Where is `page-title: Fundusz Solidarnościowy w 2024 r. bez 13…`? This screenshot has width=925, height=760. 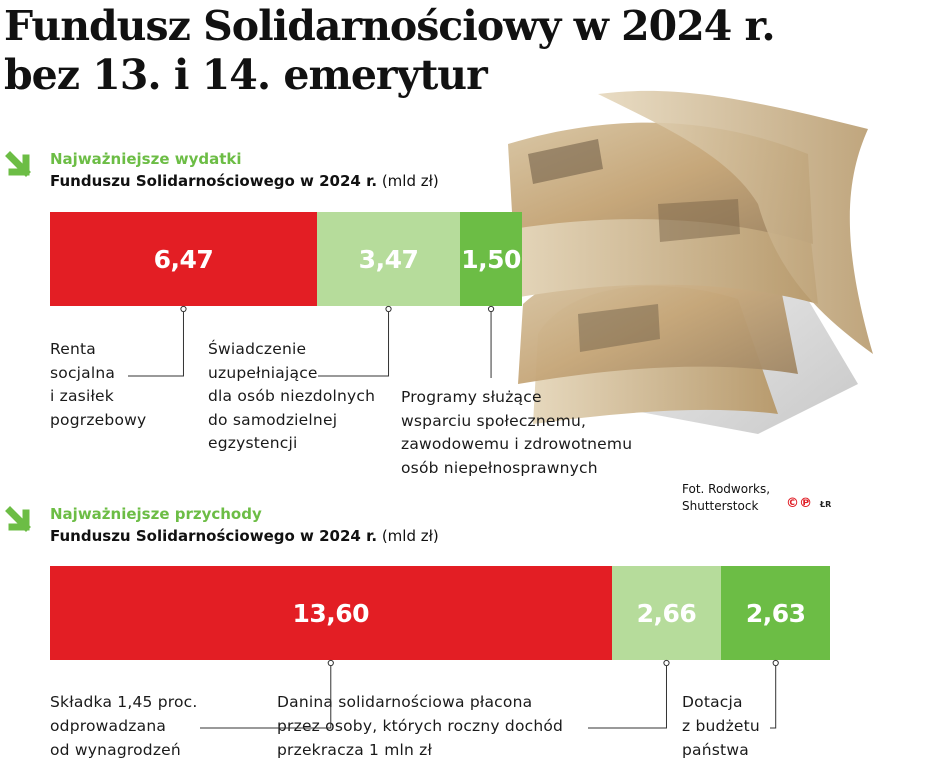
page-title: Fundusz Solidarnościowy w 2024 r. bez 13… is located at coordinates (454, 51).